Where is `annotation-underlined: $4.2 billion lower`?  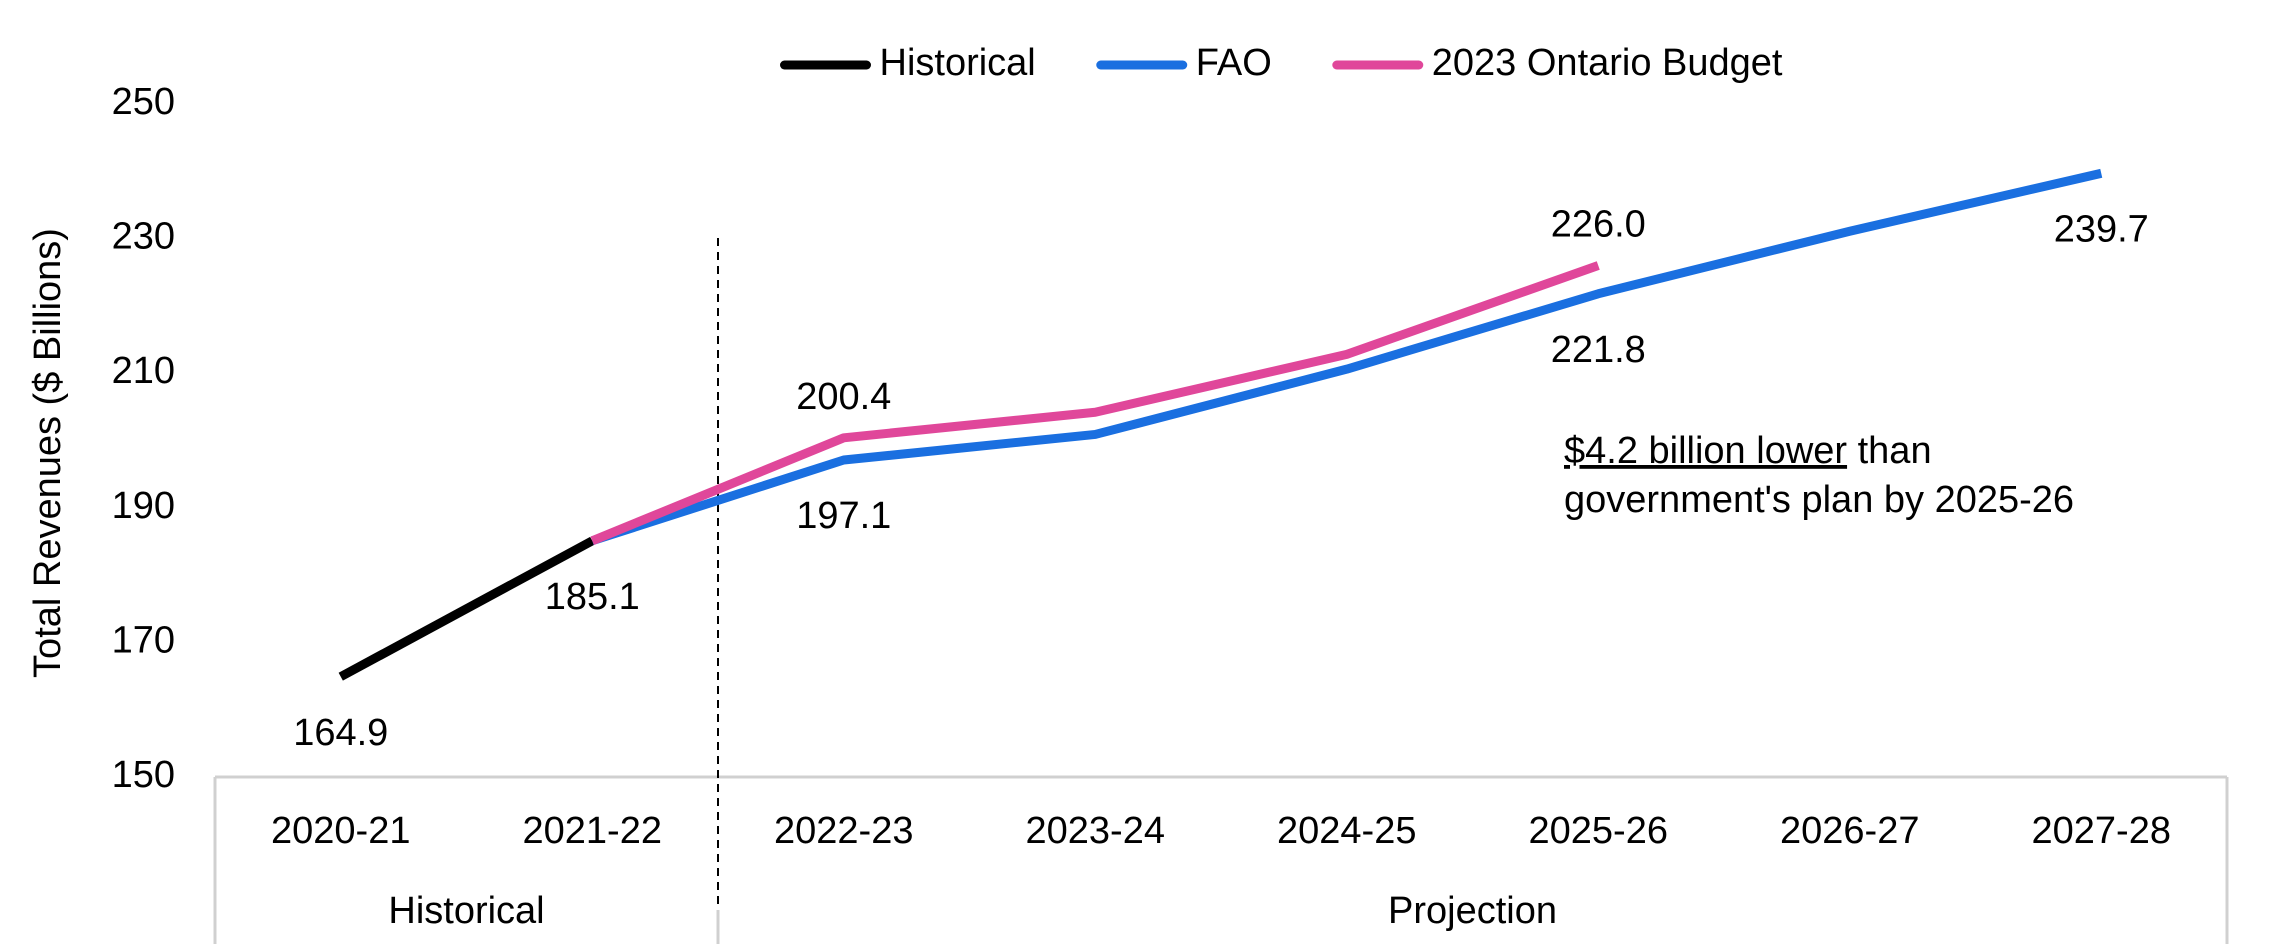
annotation-underlined: $4.2 billion lower is located at coordinates (1705, 451).